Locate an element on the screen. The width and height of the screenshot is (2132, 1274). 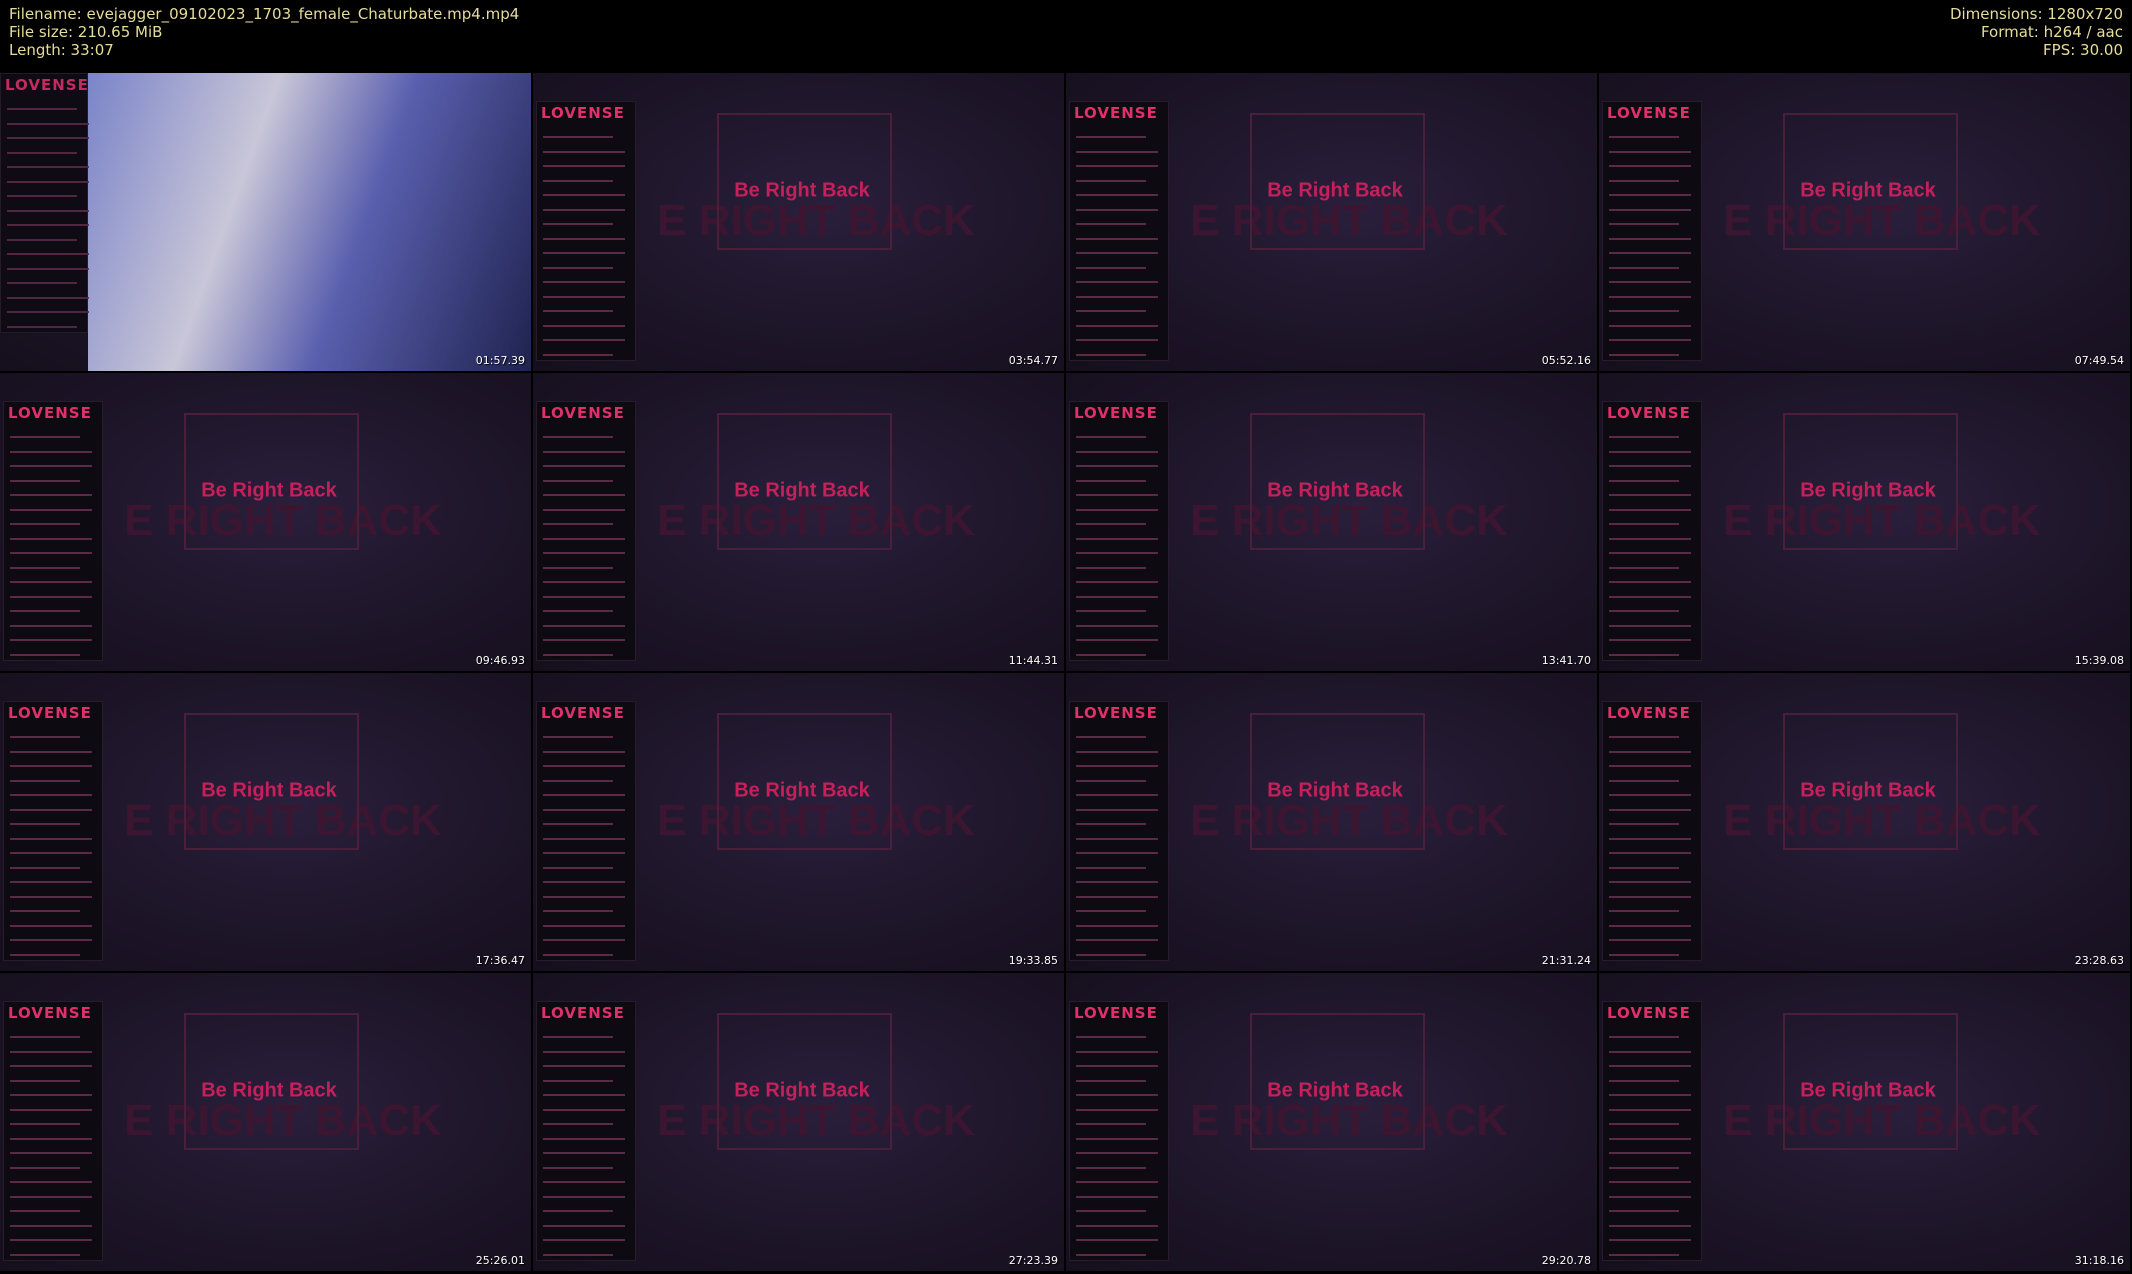
timestamp: 23:28.63 is located at coordinates (2099, 960).